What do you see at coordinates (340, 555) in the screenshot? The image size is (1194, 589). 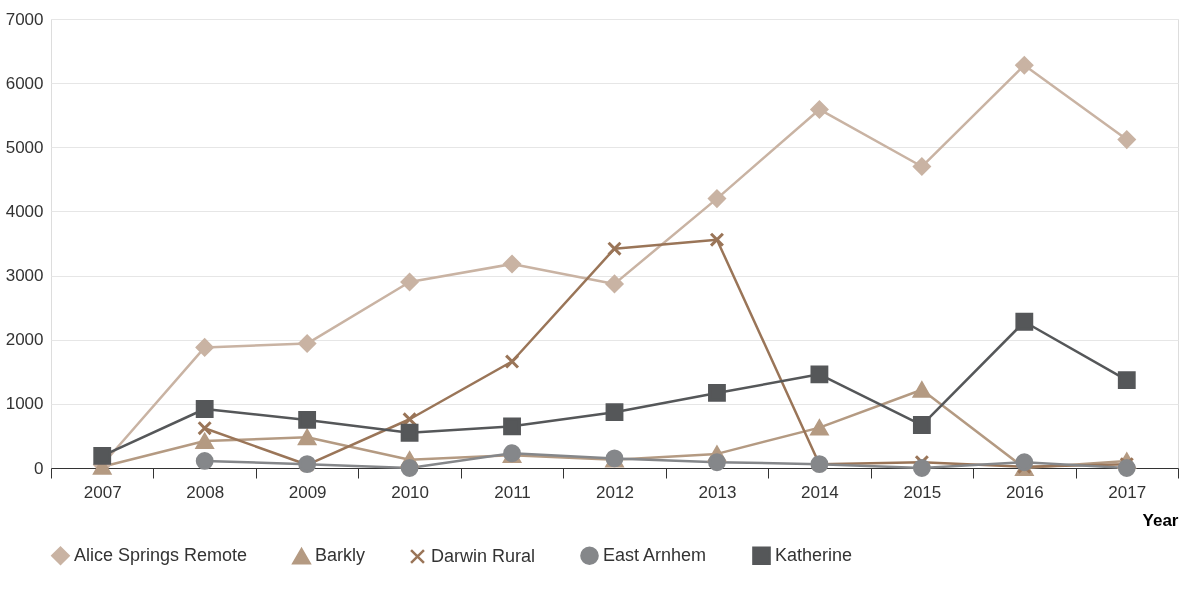 I see `legend-label: Barkly` at bounding box center [340, 555].